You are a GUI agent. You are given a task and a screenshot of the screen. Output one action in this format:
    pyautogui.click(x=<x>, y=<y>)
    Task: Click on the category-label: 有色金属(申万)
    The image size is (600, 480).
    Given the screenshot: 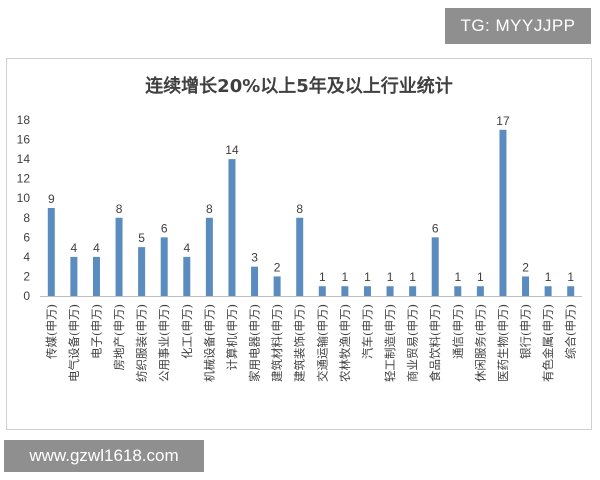 What is the action you would take?
    pyautogui.click(x=548, y=343)
    